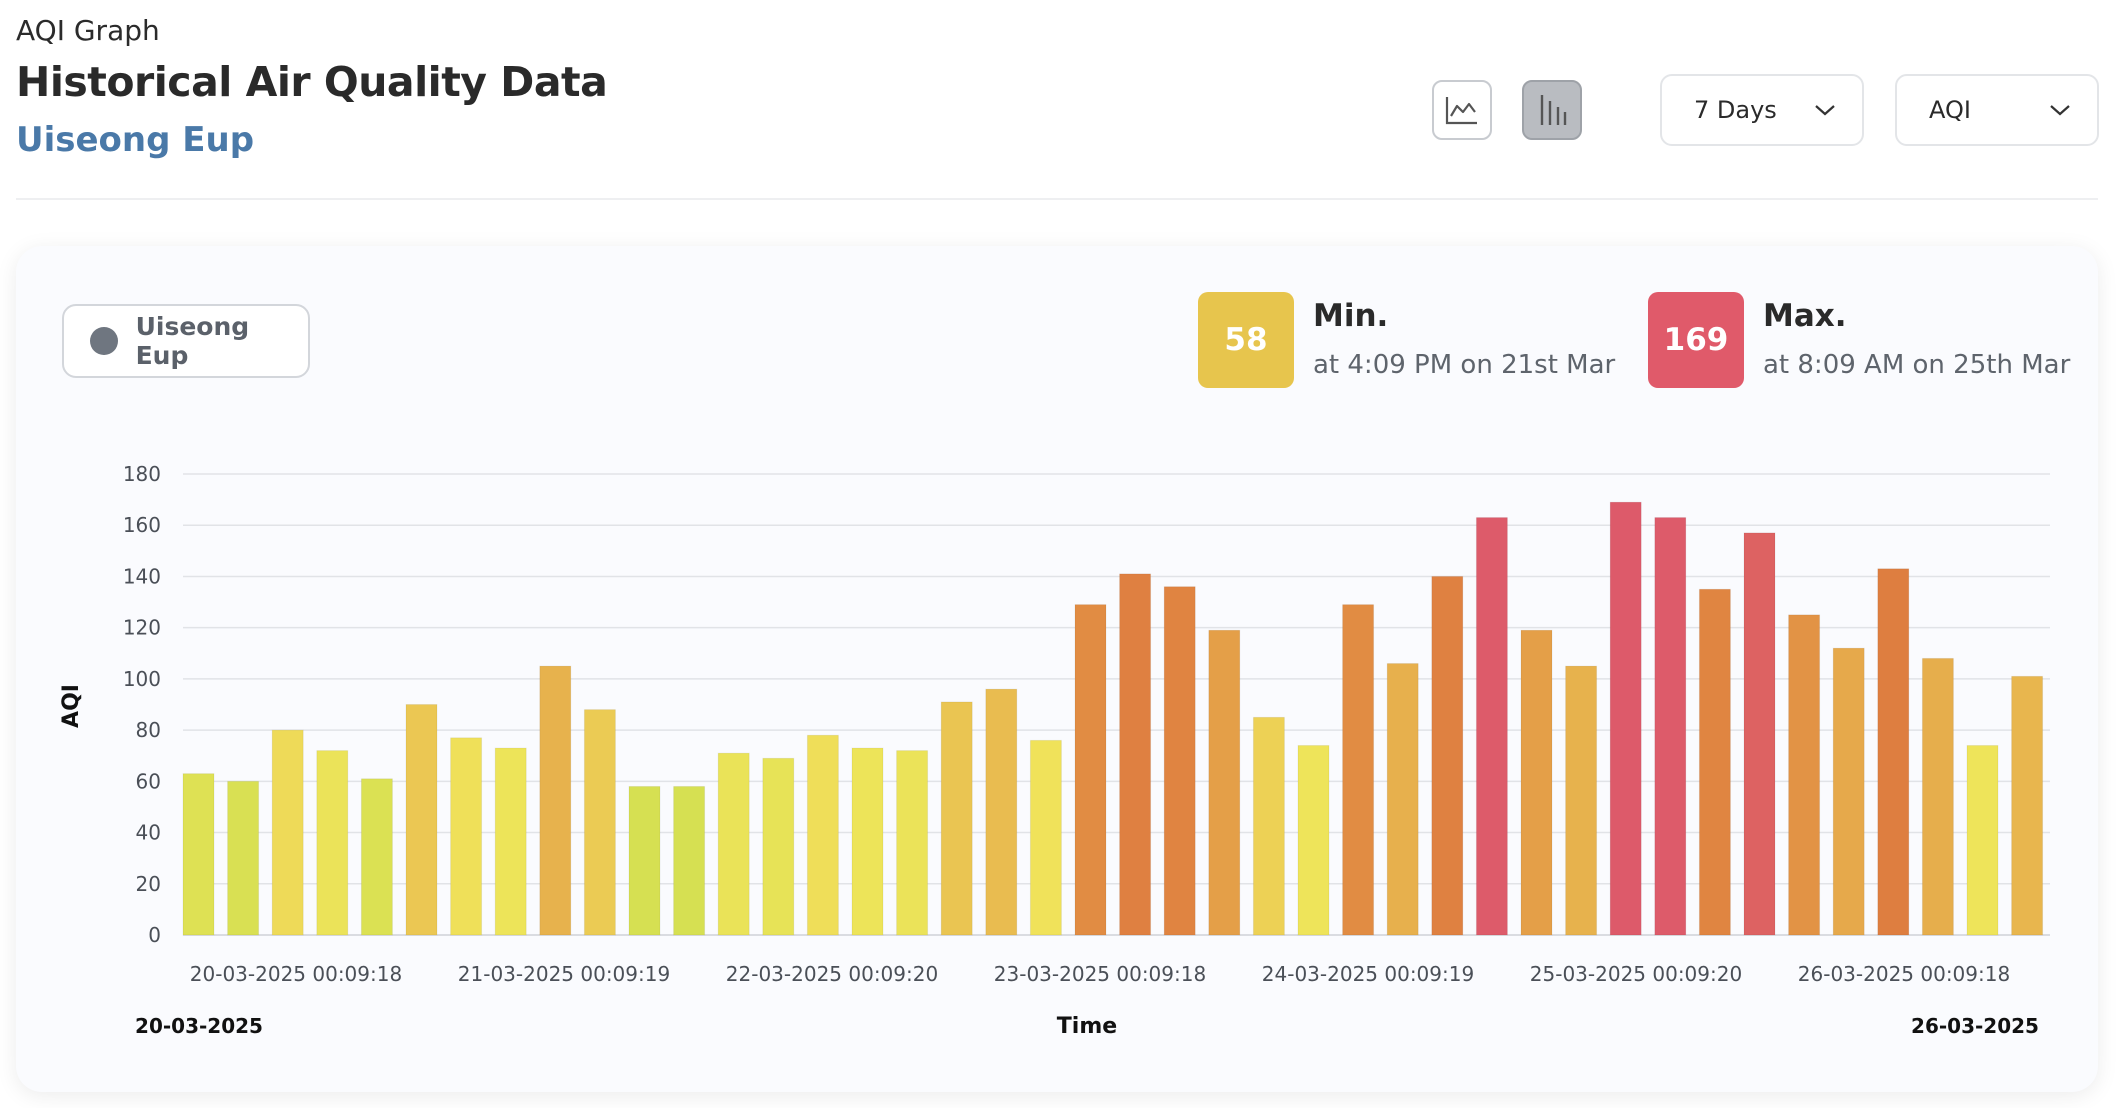  What do you see at coordinates (142, 704) in the screenshot?
I see `y-axis-ticks: 0 20 40 60 80 100 120 140 160 180` at bounding box center [142, 704].